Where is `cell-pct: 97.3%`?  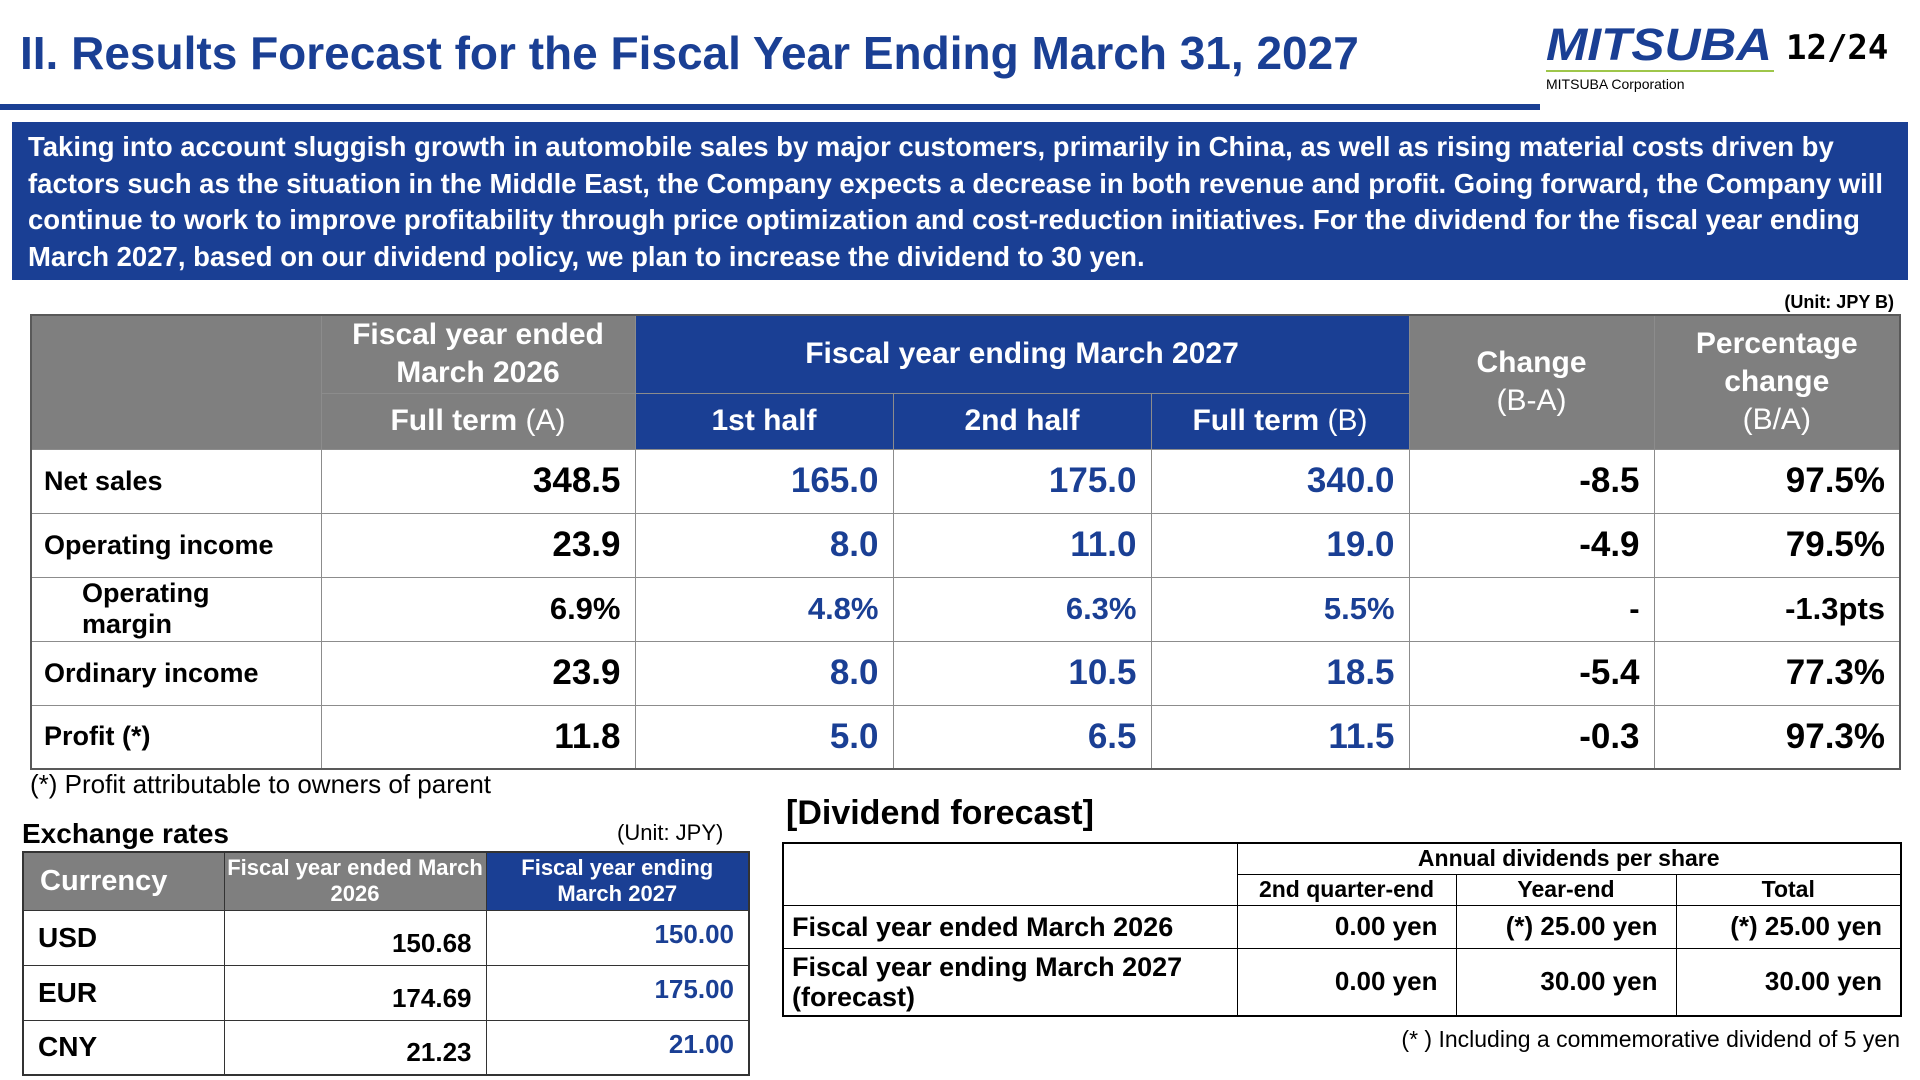 cell-pct: 97.3% is located at coordinates (1777, 737).